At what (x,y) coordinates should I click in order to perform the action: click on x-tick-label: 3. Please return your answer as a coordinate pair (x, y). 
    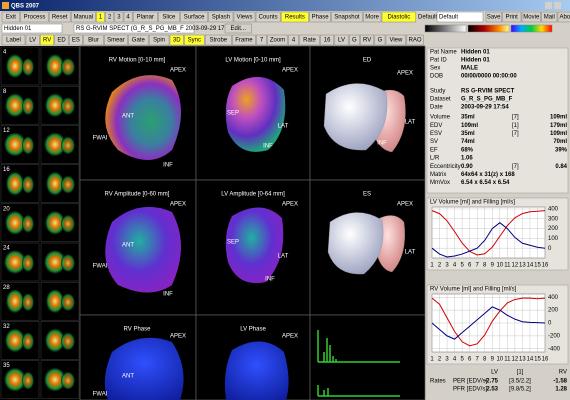
    Looking at the image, I should click on (447, 360).